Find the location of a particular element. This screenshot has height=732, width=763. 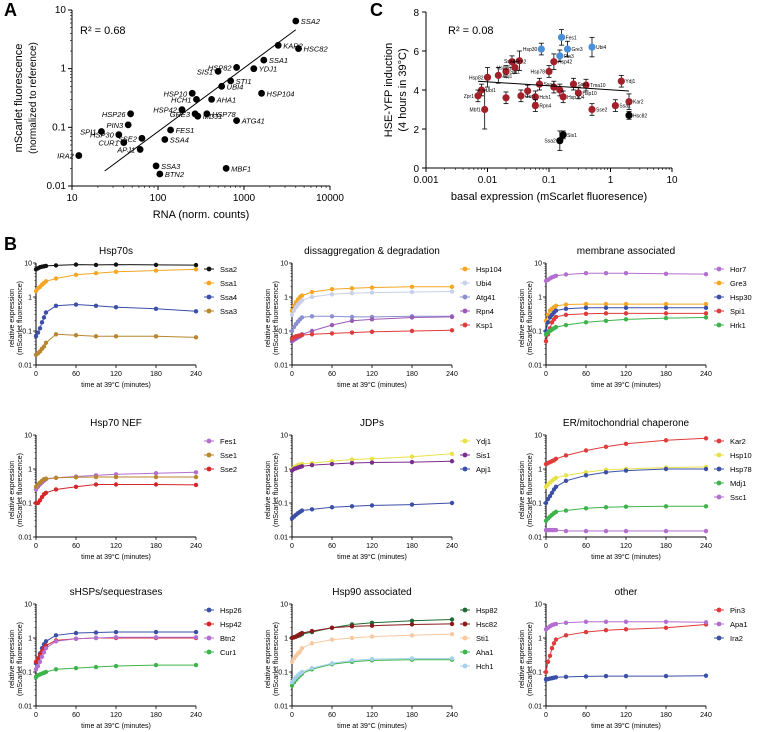

panel-label-b: B is located at coordinates (10, 244).